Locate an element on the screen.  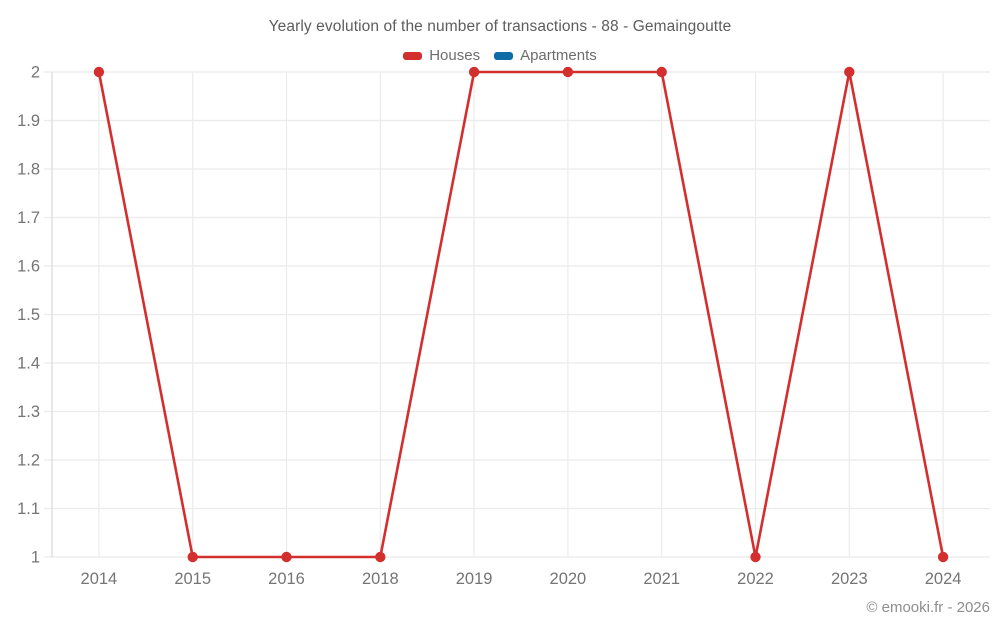
legend-item-houses: Houses is located at coordinates (441, 55).